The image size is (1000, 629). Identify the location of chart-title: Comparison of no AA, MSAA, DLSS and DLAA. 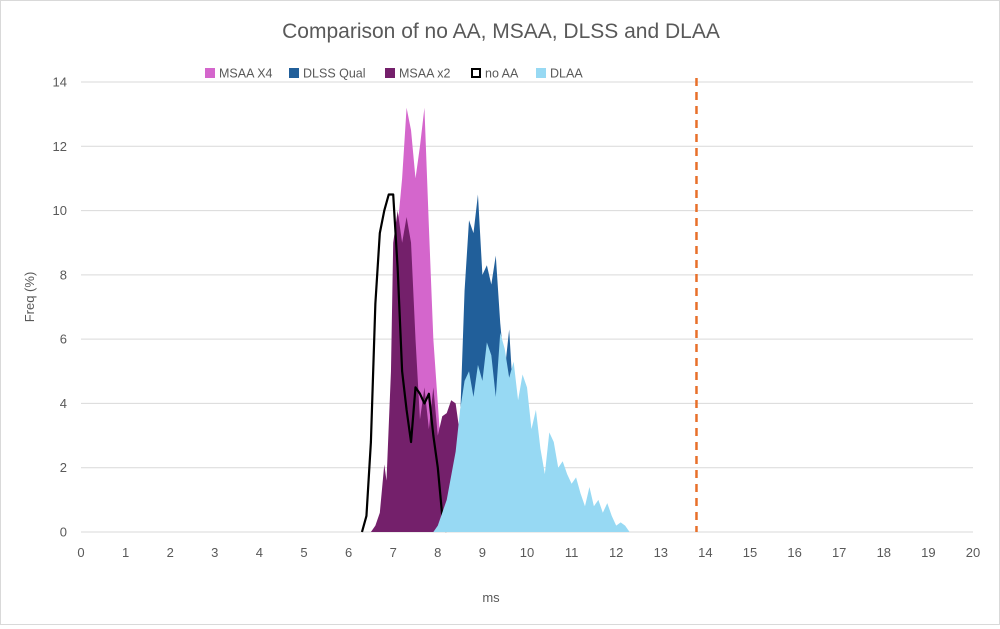
(501, 31).